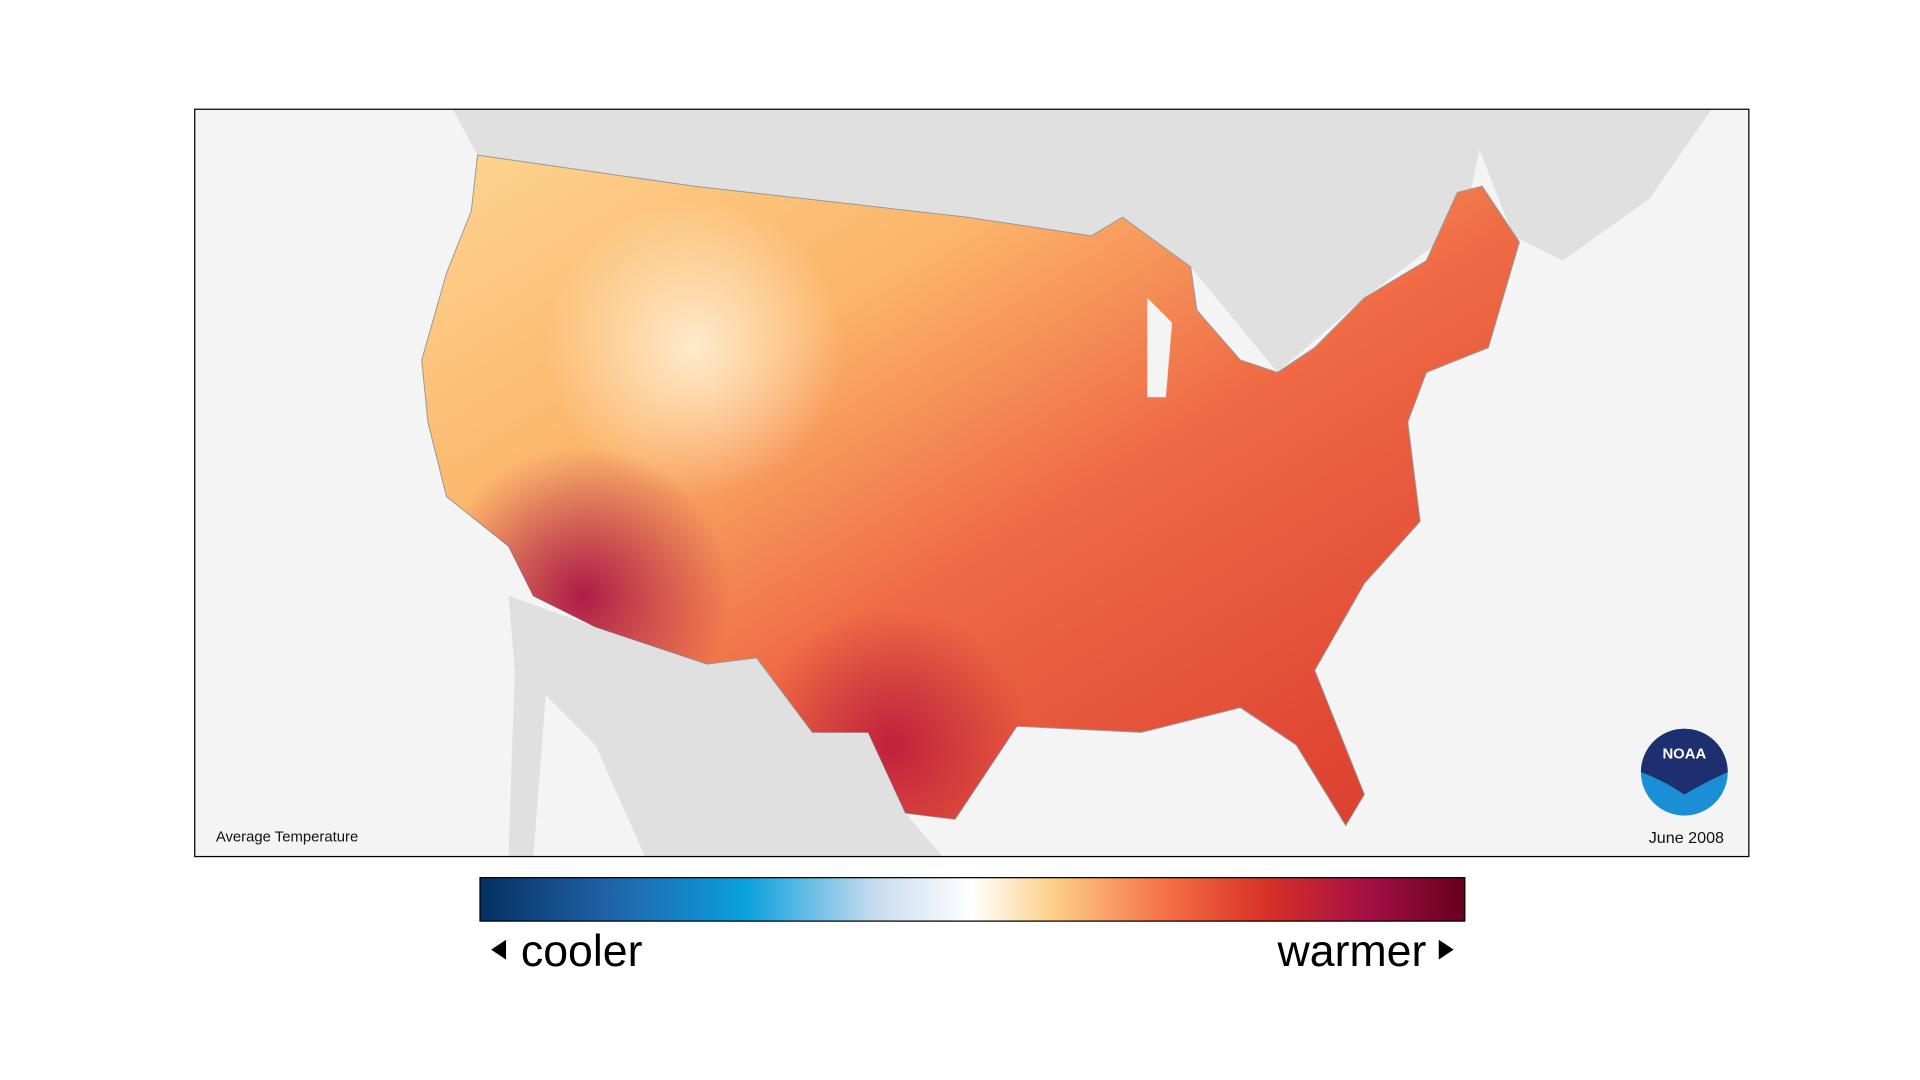 Image resolution: width=1920 pixels, height=1080 pixels. Describe the element at coordinates (970, 241) in the screenshot. I see `canada` at that location.